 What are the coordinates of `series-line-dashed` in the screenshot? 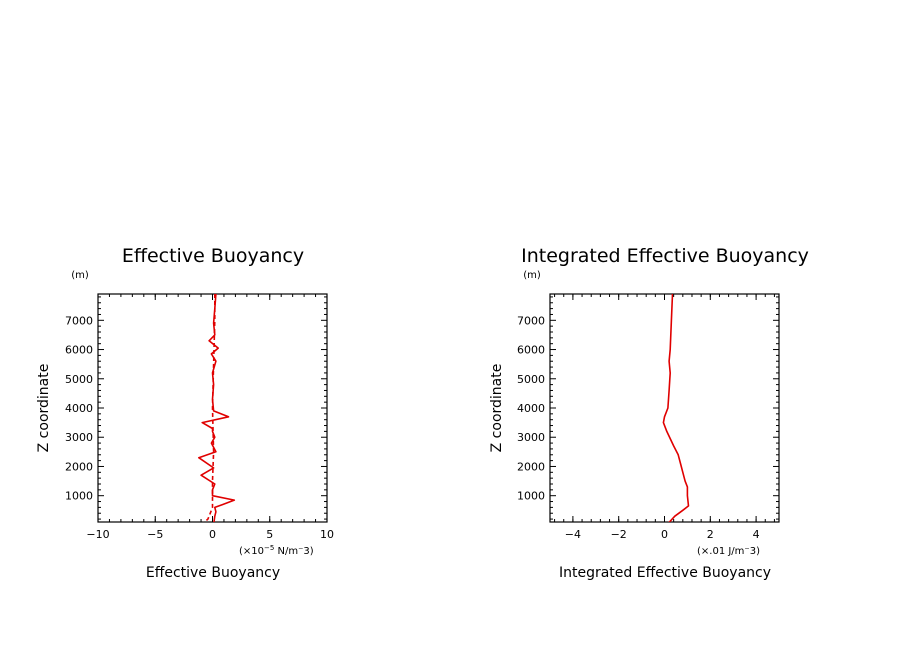 It's located at (209, 408).